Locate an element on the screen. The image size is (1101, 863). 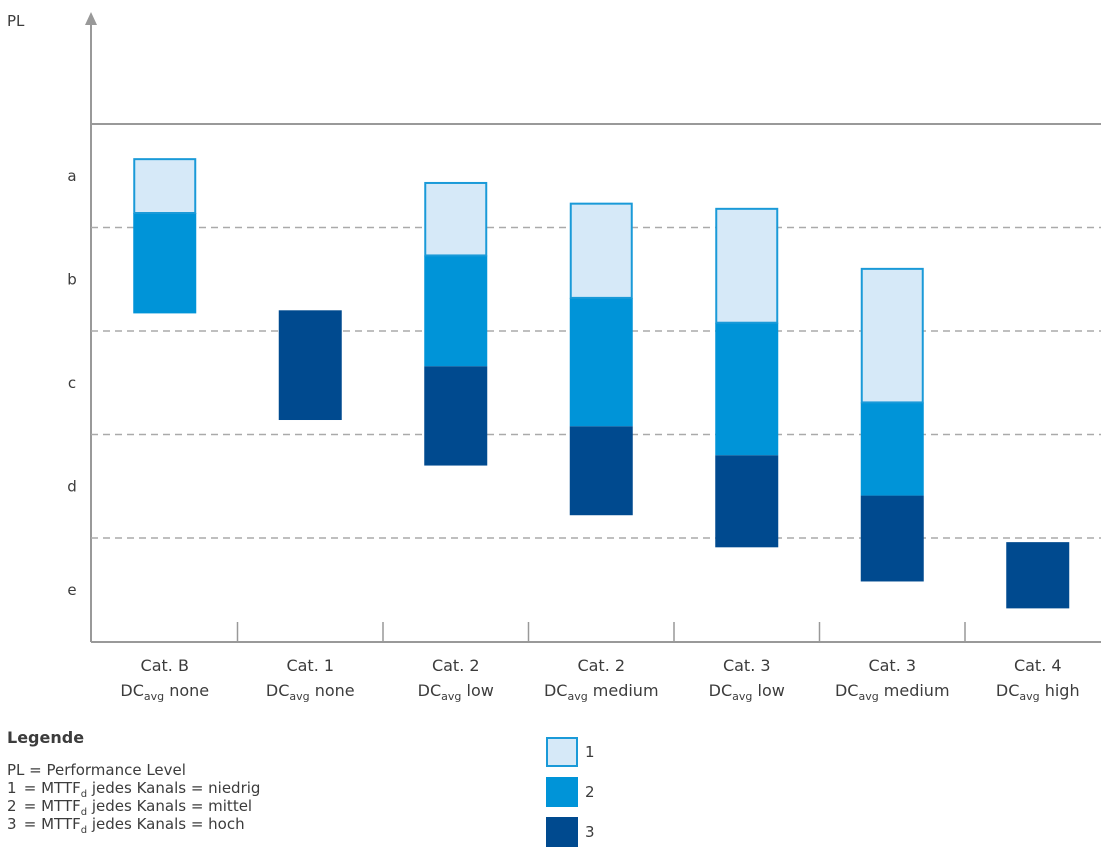
x-ticks is located at coordinates (601, 632).